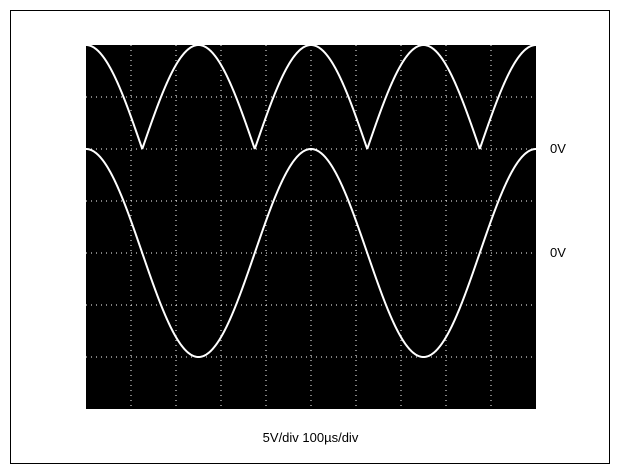 Image resolution: width=621 pixels, height=474 pixels. Describe the element at coordinates (310, 437) in the screenshot. I see `scope-settings-caption: 5V/div 100µs/div` at that location.